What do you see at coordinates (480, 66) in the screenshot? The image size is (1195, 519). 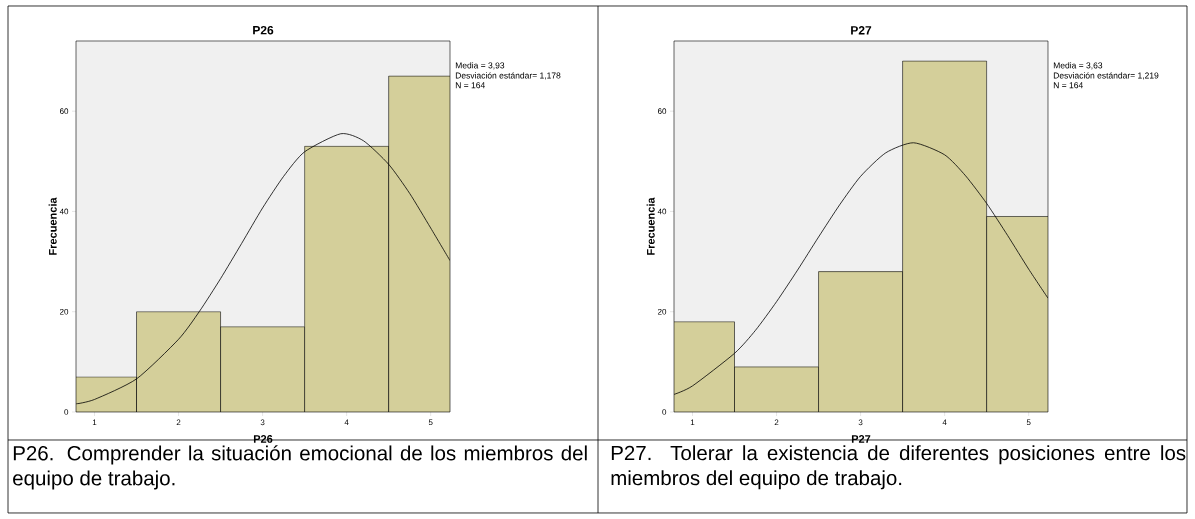 I see `text: Media = 3,93` at bounding box center [480, 66].